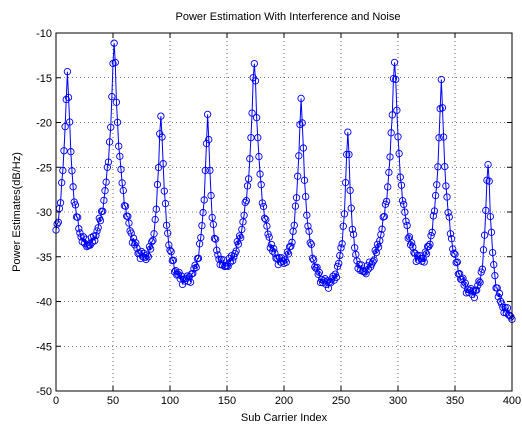 This screenshot has height=430, width=522. I want to click on y-tick-label: -45, so click(44, 347).